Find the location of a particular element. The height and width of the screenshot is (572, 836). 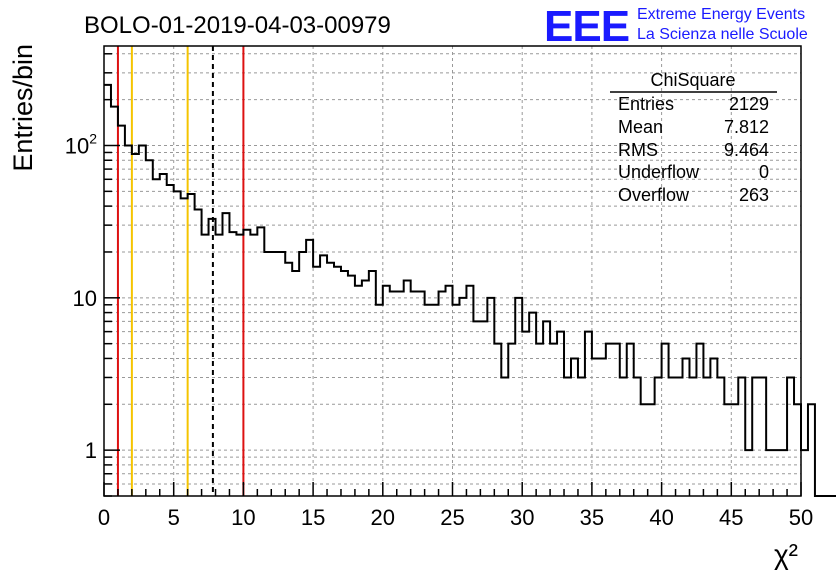

x-tick-label: 0 is located at coordinates (104, 517).